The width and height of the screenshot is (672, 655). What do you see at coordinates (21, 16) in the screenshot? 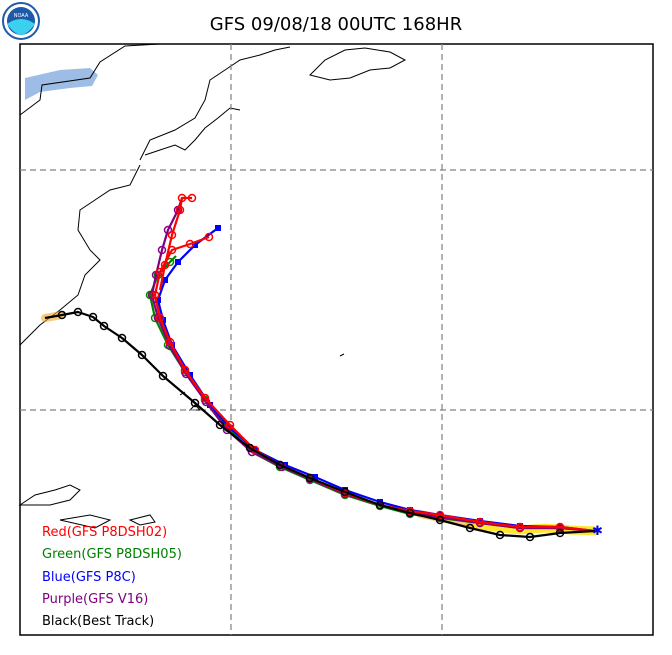
I see `svg-text: NOAA` at bounding box center [21, 16].